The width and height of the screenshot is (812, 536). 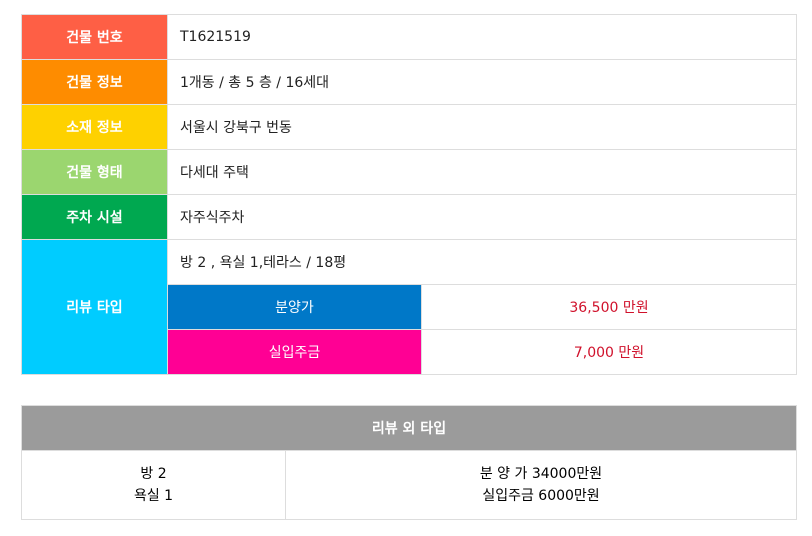 What do you see at coordinates (482, 82) in the screenshot?
I see `value: 1개동 / 총 5 층 / 16세대` at bounding box center [482, 82].